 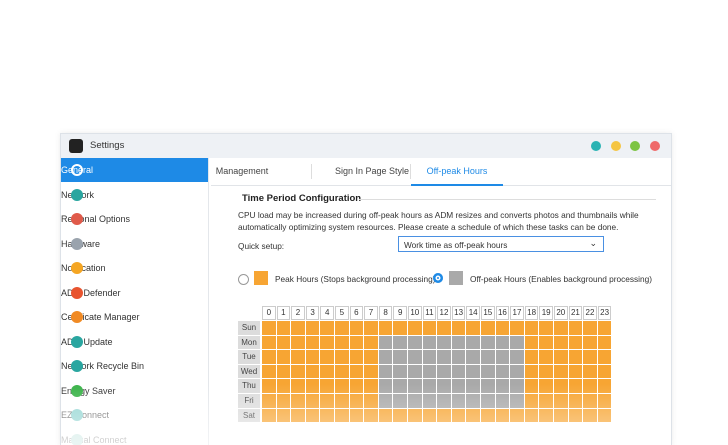 I want to click on tab: Off-peak Hours, so click(x=457, y=172).